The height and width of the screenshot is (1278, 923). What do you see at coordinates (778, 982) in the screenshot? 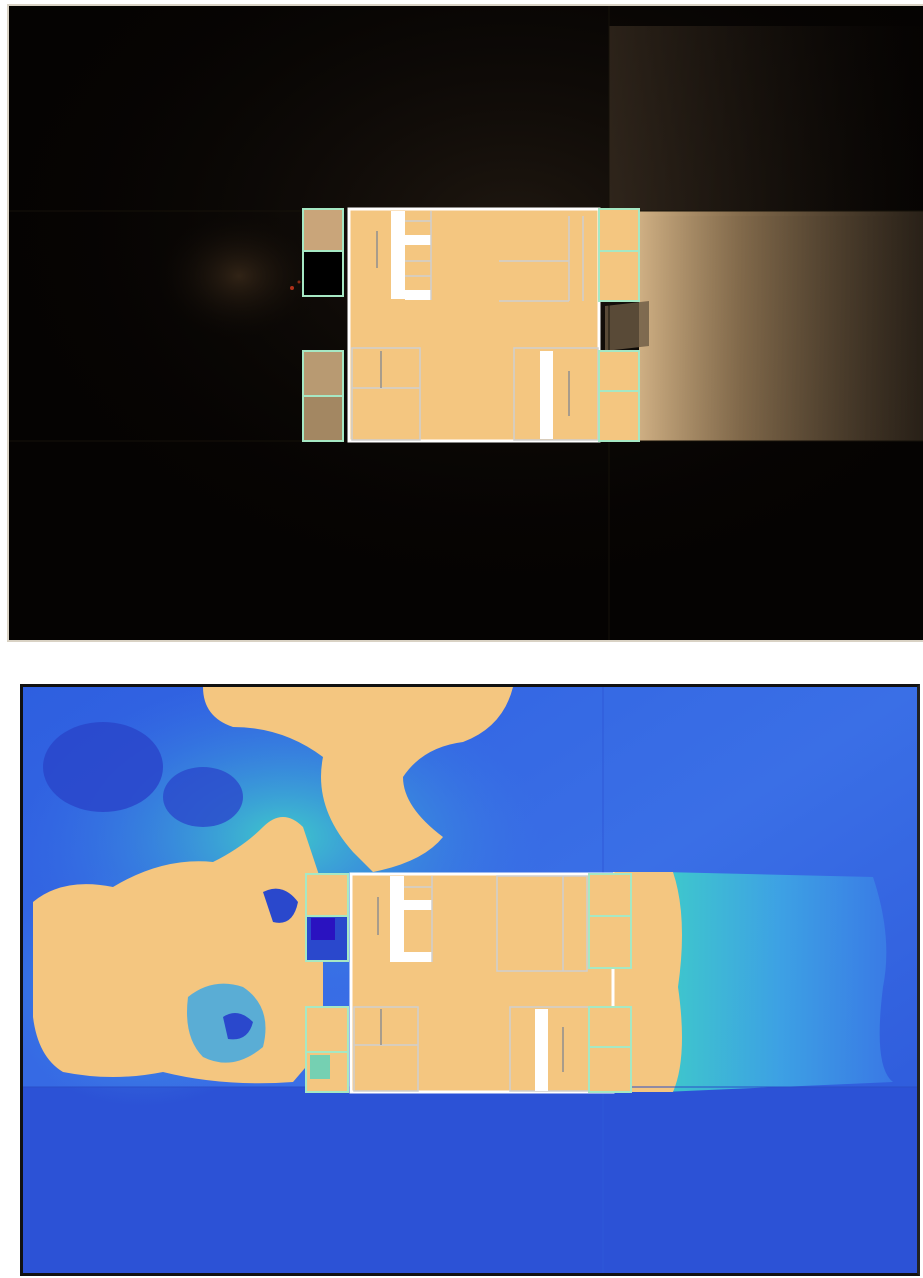
I see `jet-flow` at bounding box center [778, 982].